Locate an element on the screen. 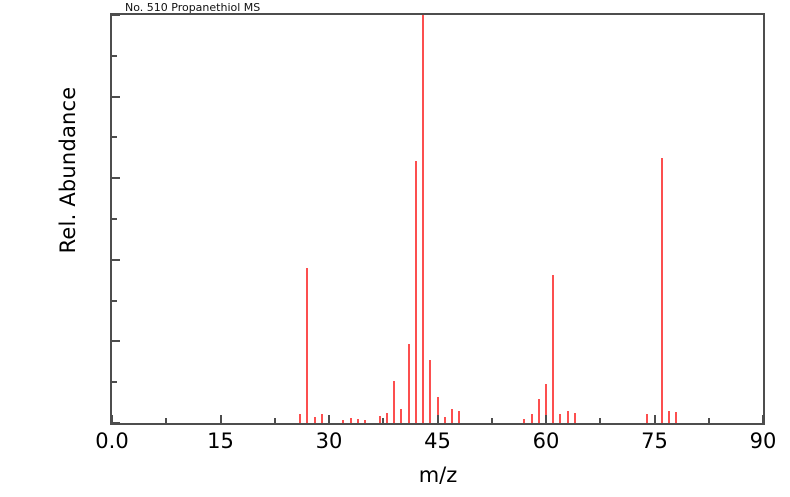 This screenshot has height=497, width=790. x-axis-tick-label: 60 is located at coordinates (546, 441).